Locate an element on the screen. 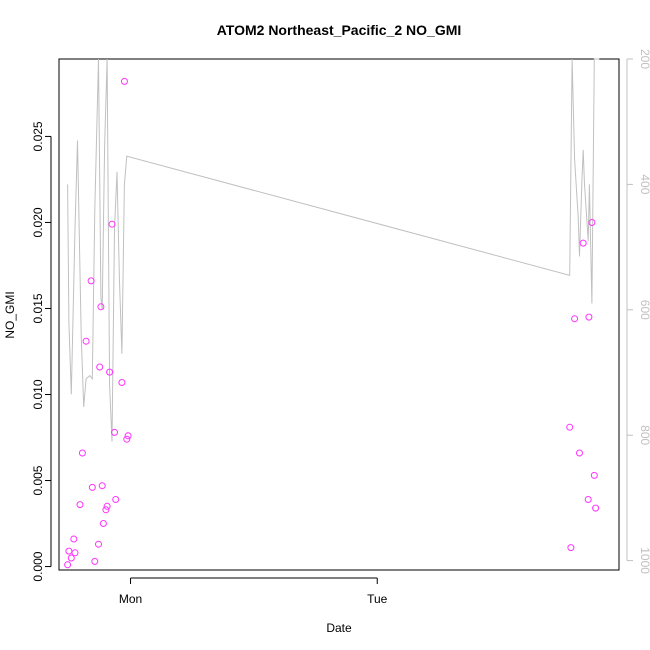 Image resolution: width=650 pixels, height=650 pixels. x-axis-label: Date is located at coordinates (339, 628).